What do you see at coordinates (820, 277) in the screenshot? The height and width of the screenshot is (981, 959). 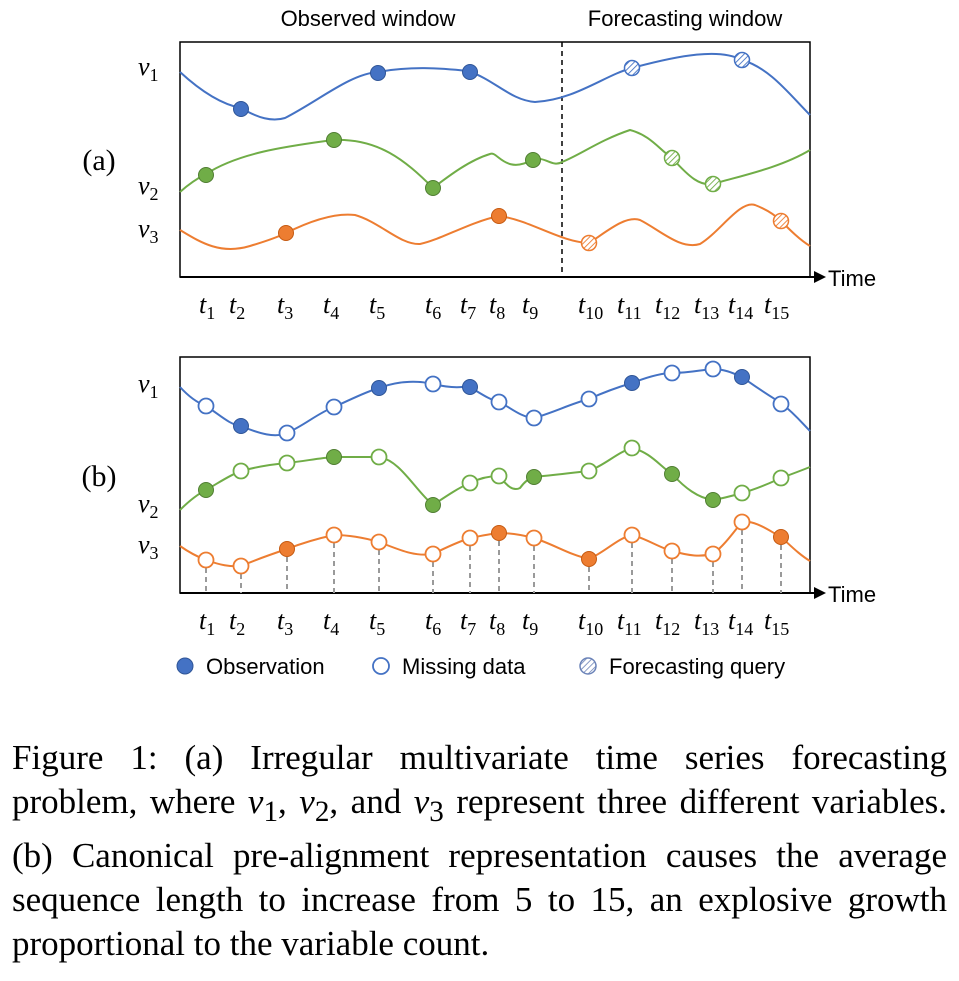 I see `time-axis-arrow-a` at bounding box center [820, 277].